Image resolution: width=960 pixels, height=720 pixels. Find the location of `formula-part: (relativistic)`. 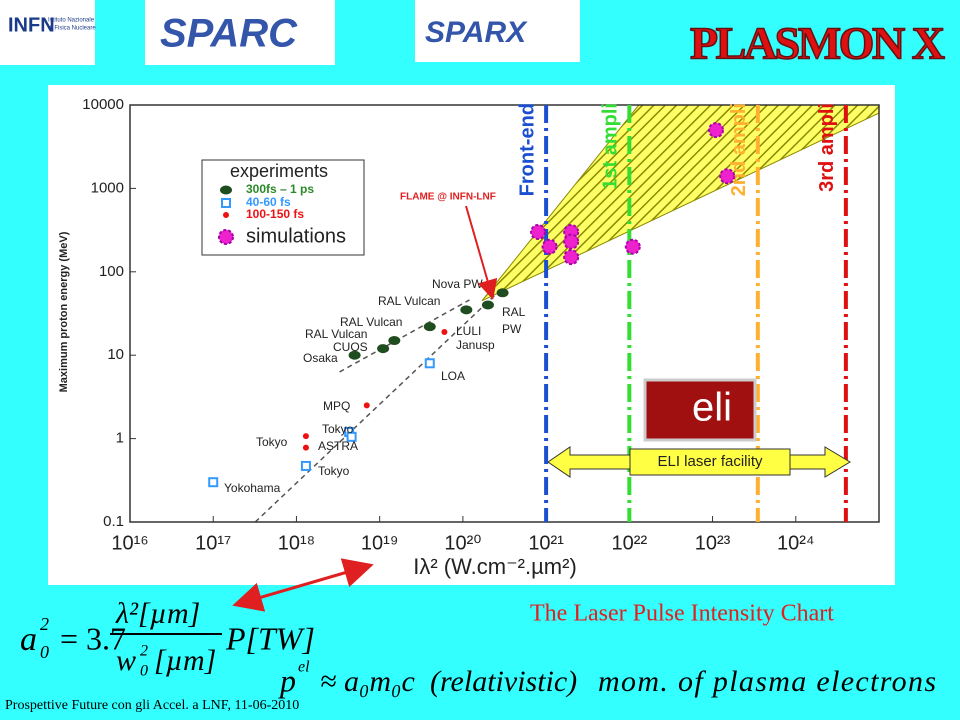

formula-part: (relativistic) is located at coordinates (503, 681).